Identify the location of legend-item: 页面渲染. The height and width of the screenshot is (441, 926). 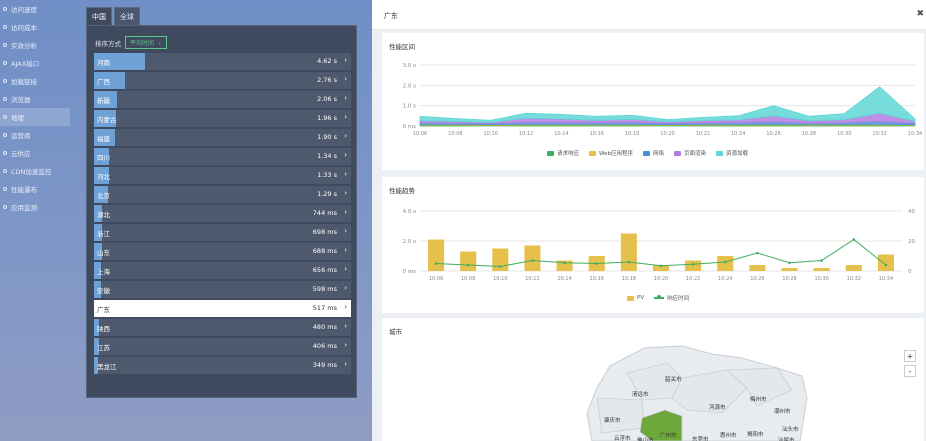
(690, 153).